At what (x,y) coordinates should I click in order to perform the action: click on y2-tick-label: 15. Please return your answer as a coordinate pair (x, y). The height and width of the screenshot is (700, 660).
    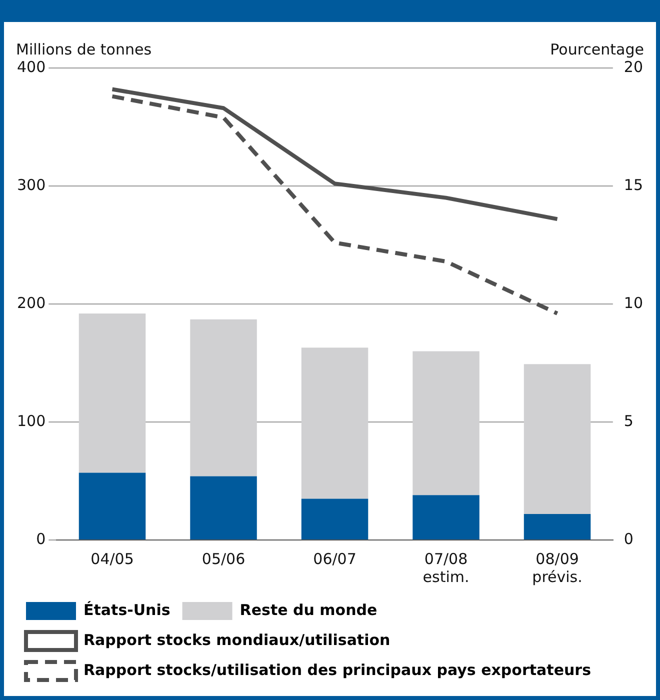
    Looking at the image, I should click on (634, 185).